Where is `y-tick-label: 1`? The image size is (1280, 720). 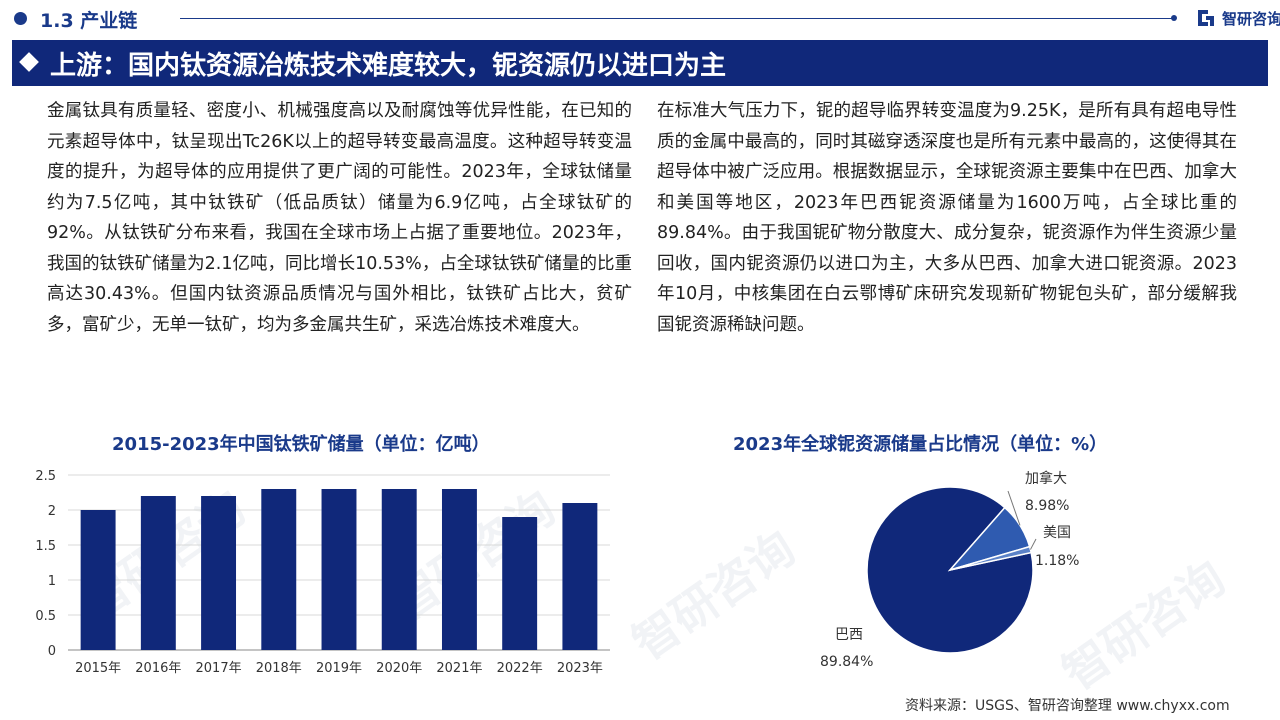
y-tick-label: 1 is located at coordinates (52, 581).